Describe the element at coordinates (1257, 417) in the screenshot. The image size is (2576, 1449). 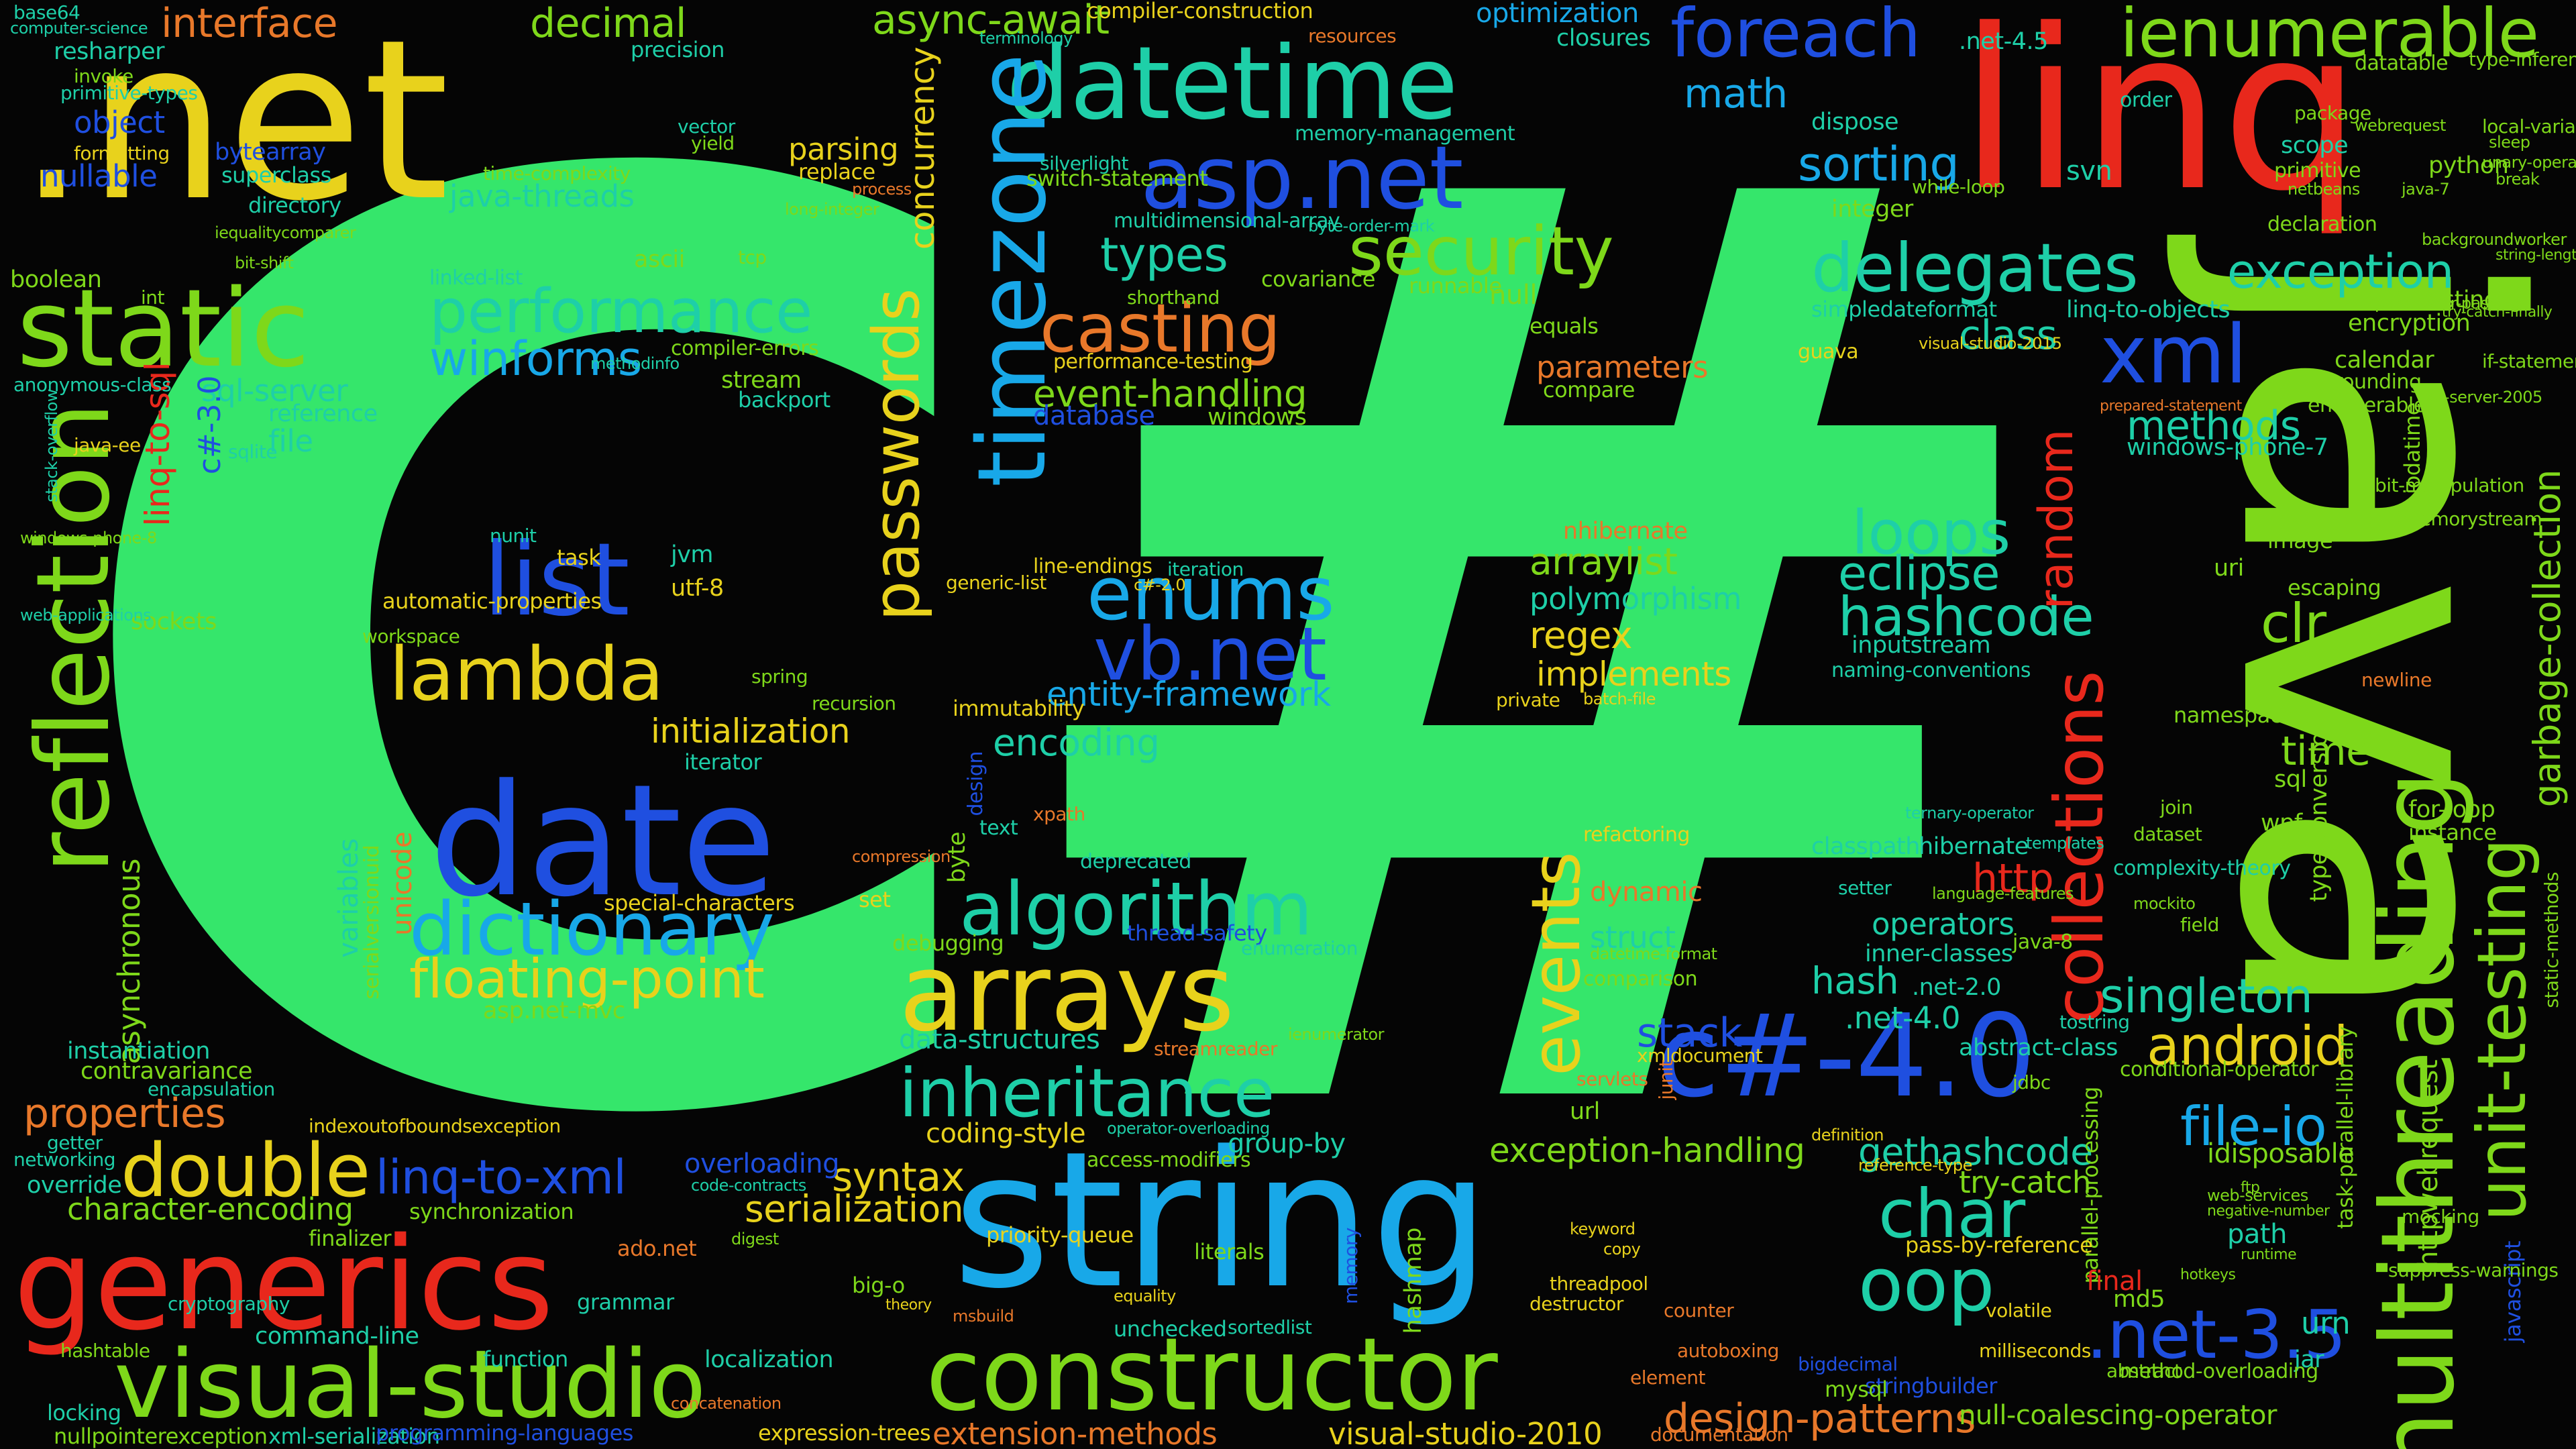
I see `word-windows: windows` at that location.